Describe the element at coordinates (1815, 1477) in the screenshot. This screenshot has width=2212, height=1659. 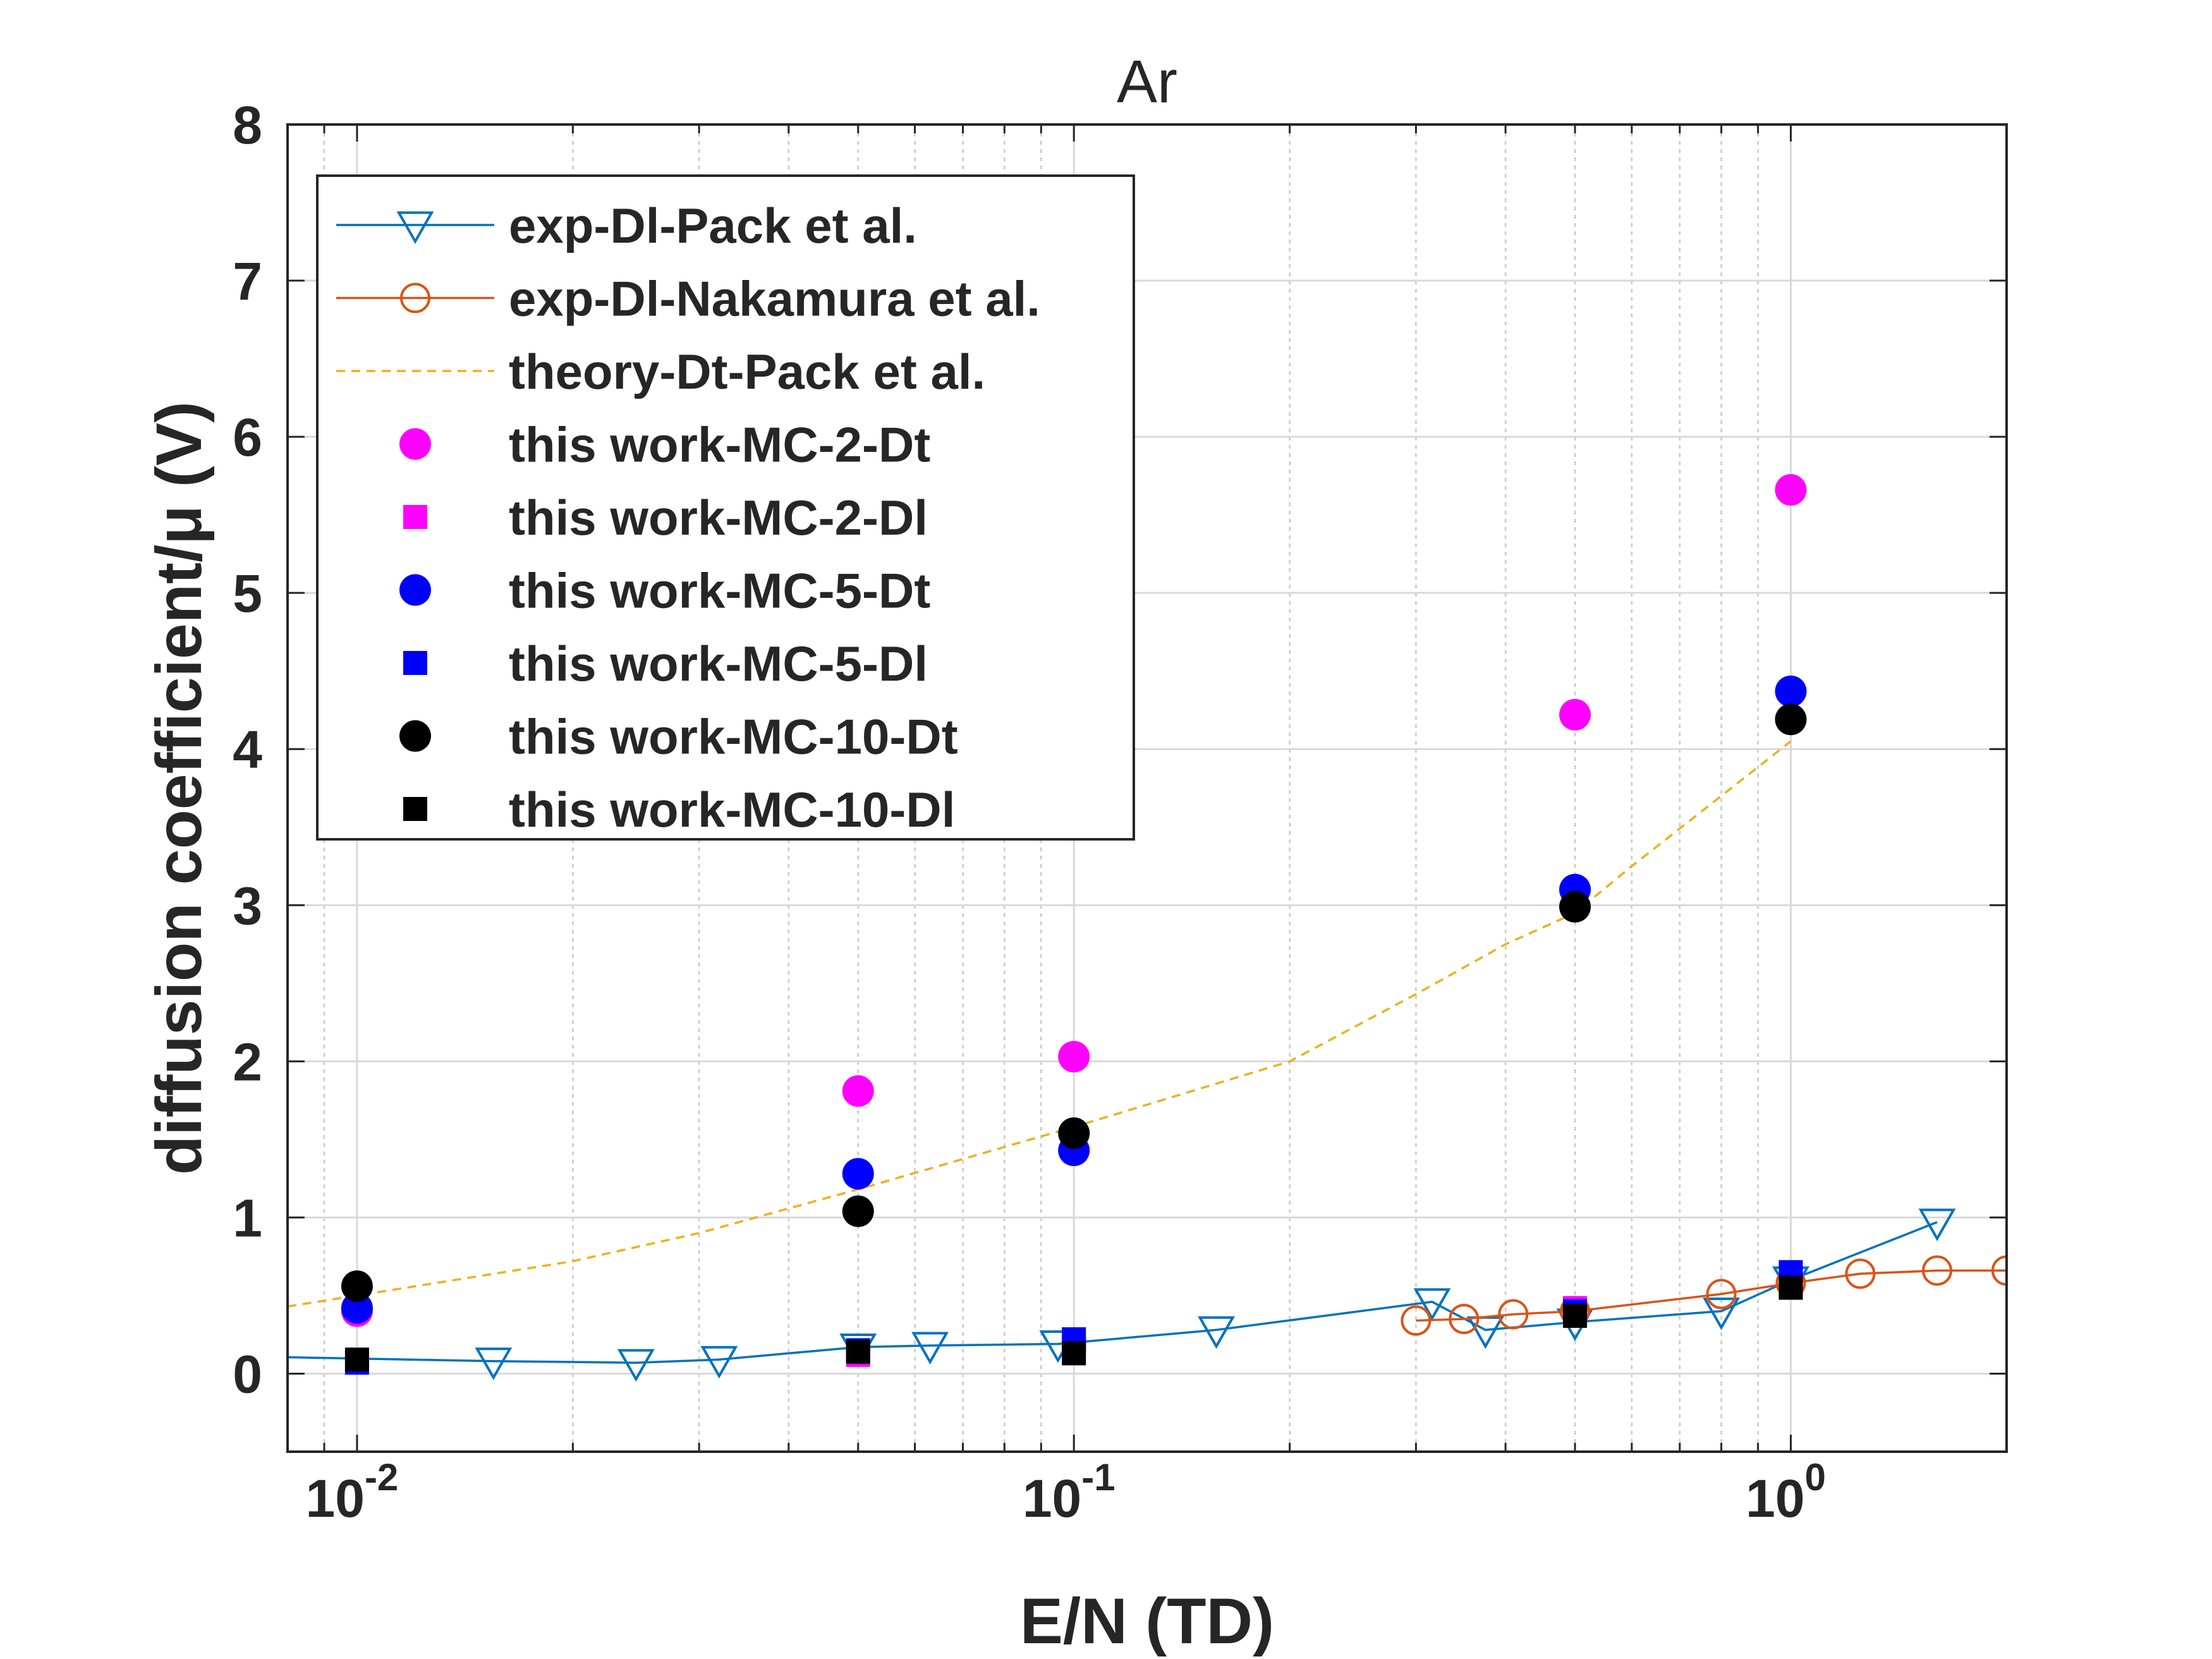
I see `x-tick-label-exponent: 0` at that location.